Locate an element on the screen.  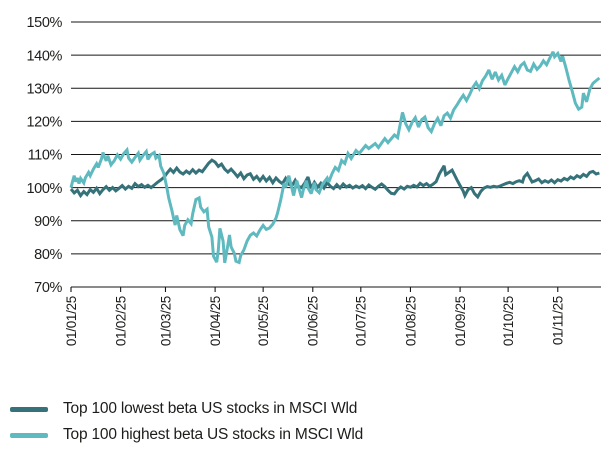
x-axis-tick-label: 01/01/25 is located at coordinates (71, 321).